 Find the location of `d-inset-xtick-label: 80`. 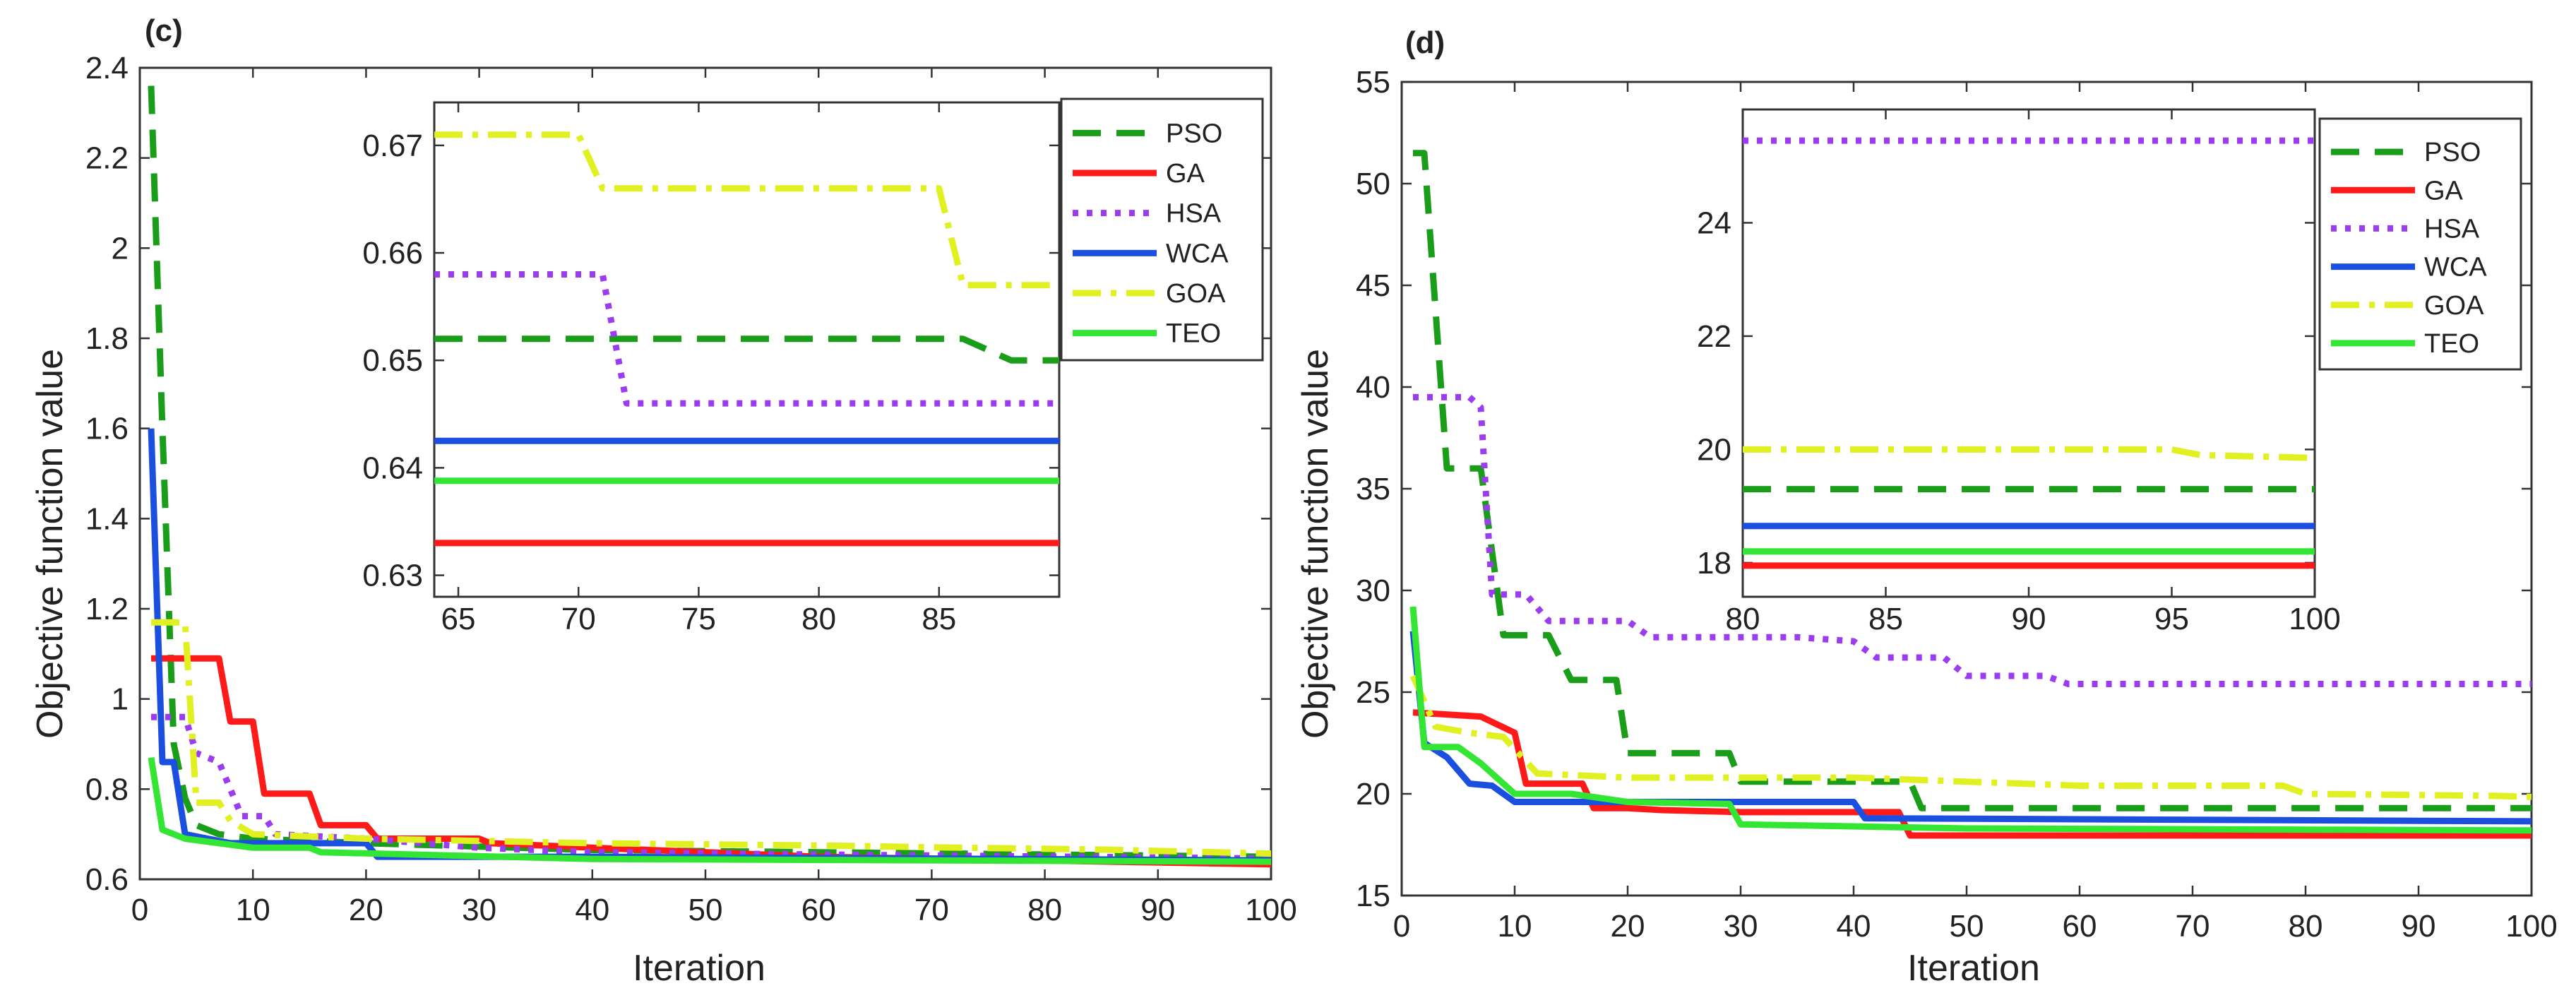

d-inset-xtick-label: 80 is located at coordinates (1743, 619).